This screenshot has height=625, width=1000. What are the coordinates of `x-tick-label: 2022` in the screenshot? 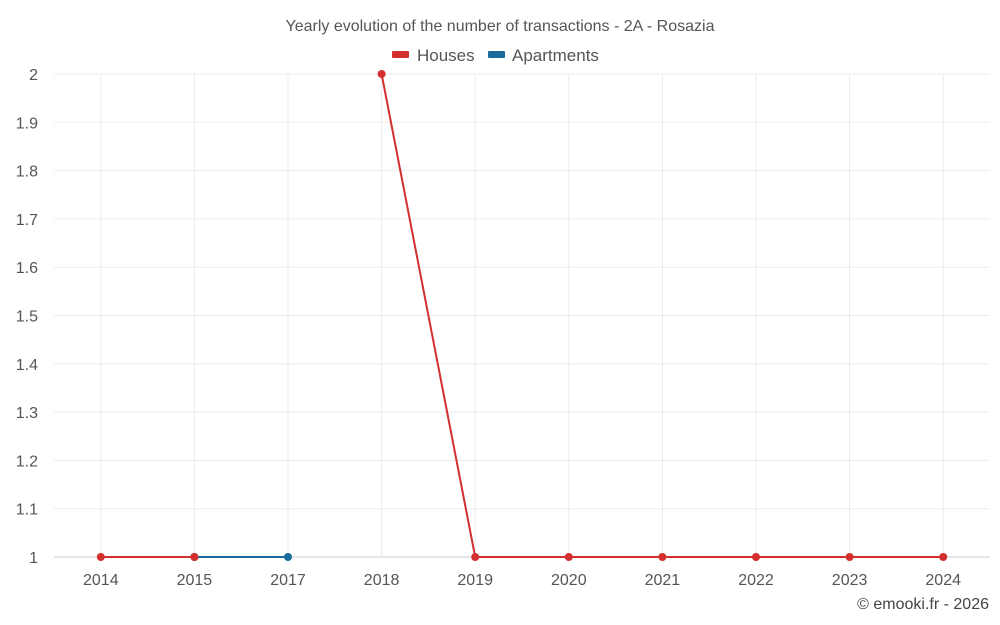 It's located at (756, 580).